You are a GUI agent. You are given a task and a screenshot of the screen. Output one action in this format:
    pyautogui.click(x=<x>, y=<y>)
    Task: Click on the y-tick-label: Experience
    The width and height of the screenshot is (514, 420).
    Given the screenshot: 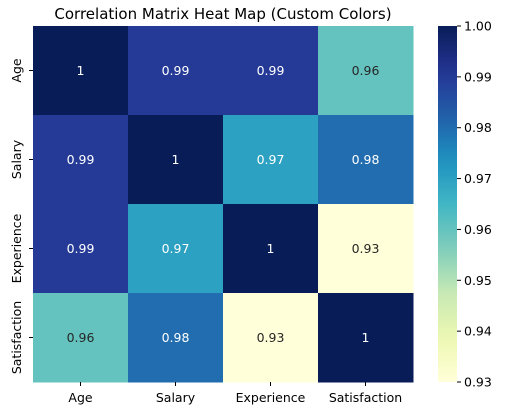 What is the action you would take?
    pyautogui.click(x=16, y=248)
    